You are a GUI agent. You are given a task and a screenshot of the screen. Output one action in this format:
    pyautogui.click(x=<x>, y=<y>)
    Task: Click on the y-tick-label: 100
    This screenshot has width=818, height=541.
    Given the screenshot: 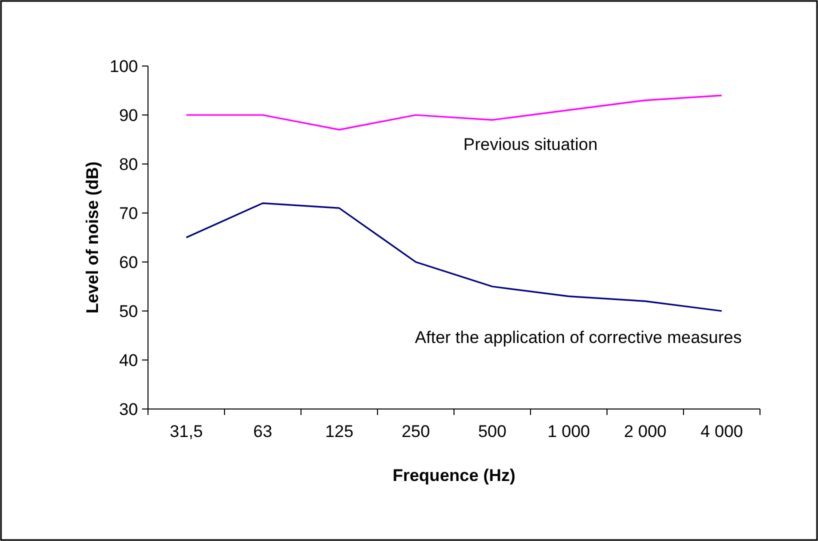 What is the action you would take?
    pyautogui.click(x=124, y=66)
    